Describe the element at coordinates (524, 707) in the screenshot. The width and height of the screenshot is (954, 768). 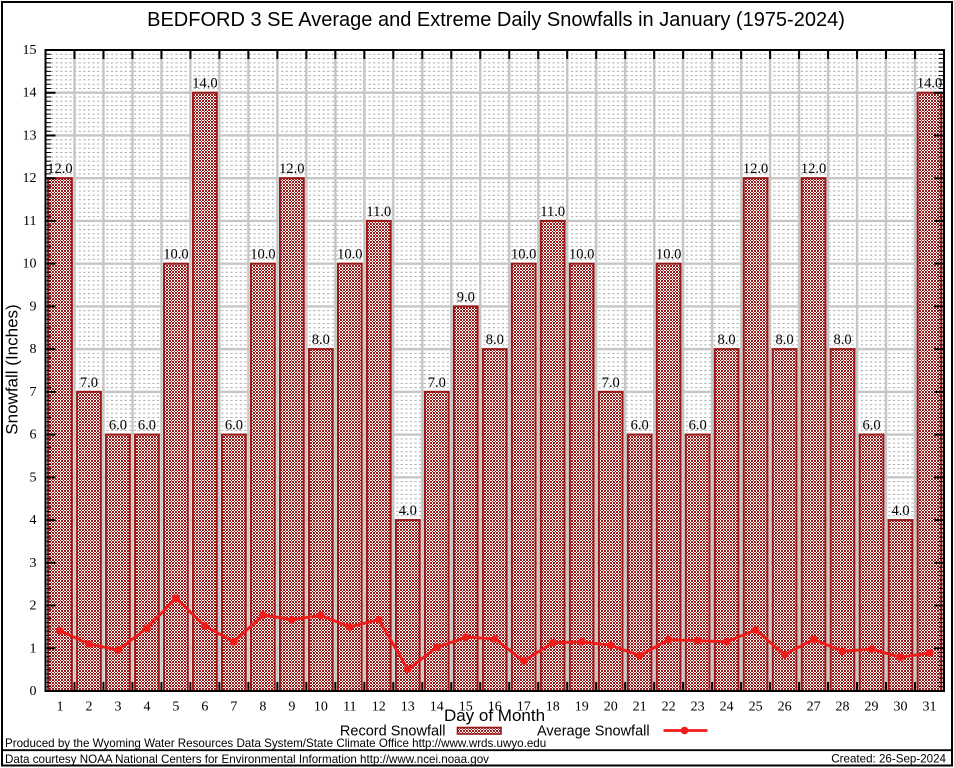
I see `svg-text: 17` at that location.